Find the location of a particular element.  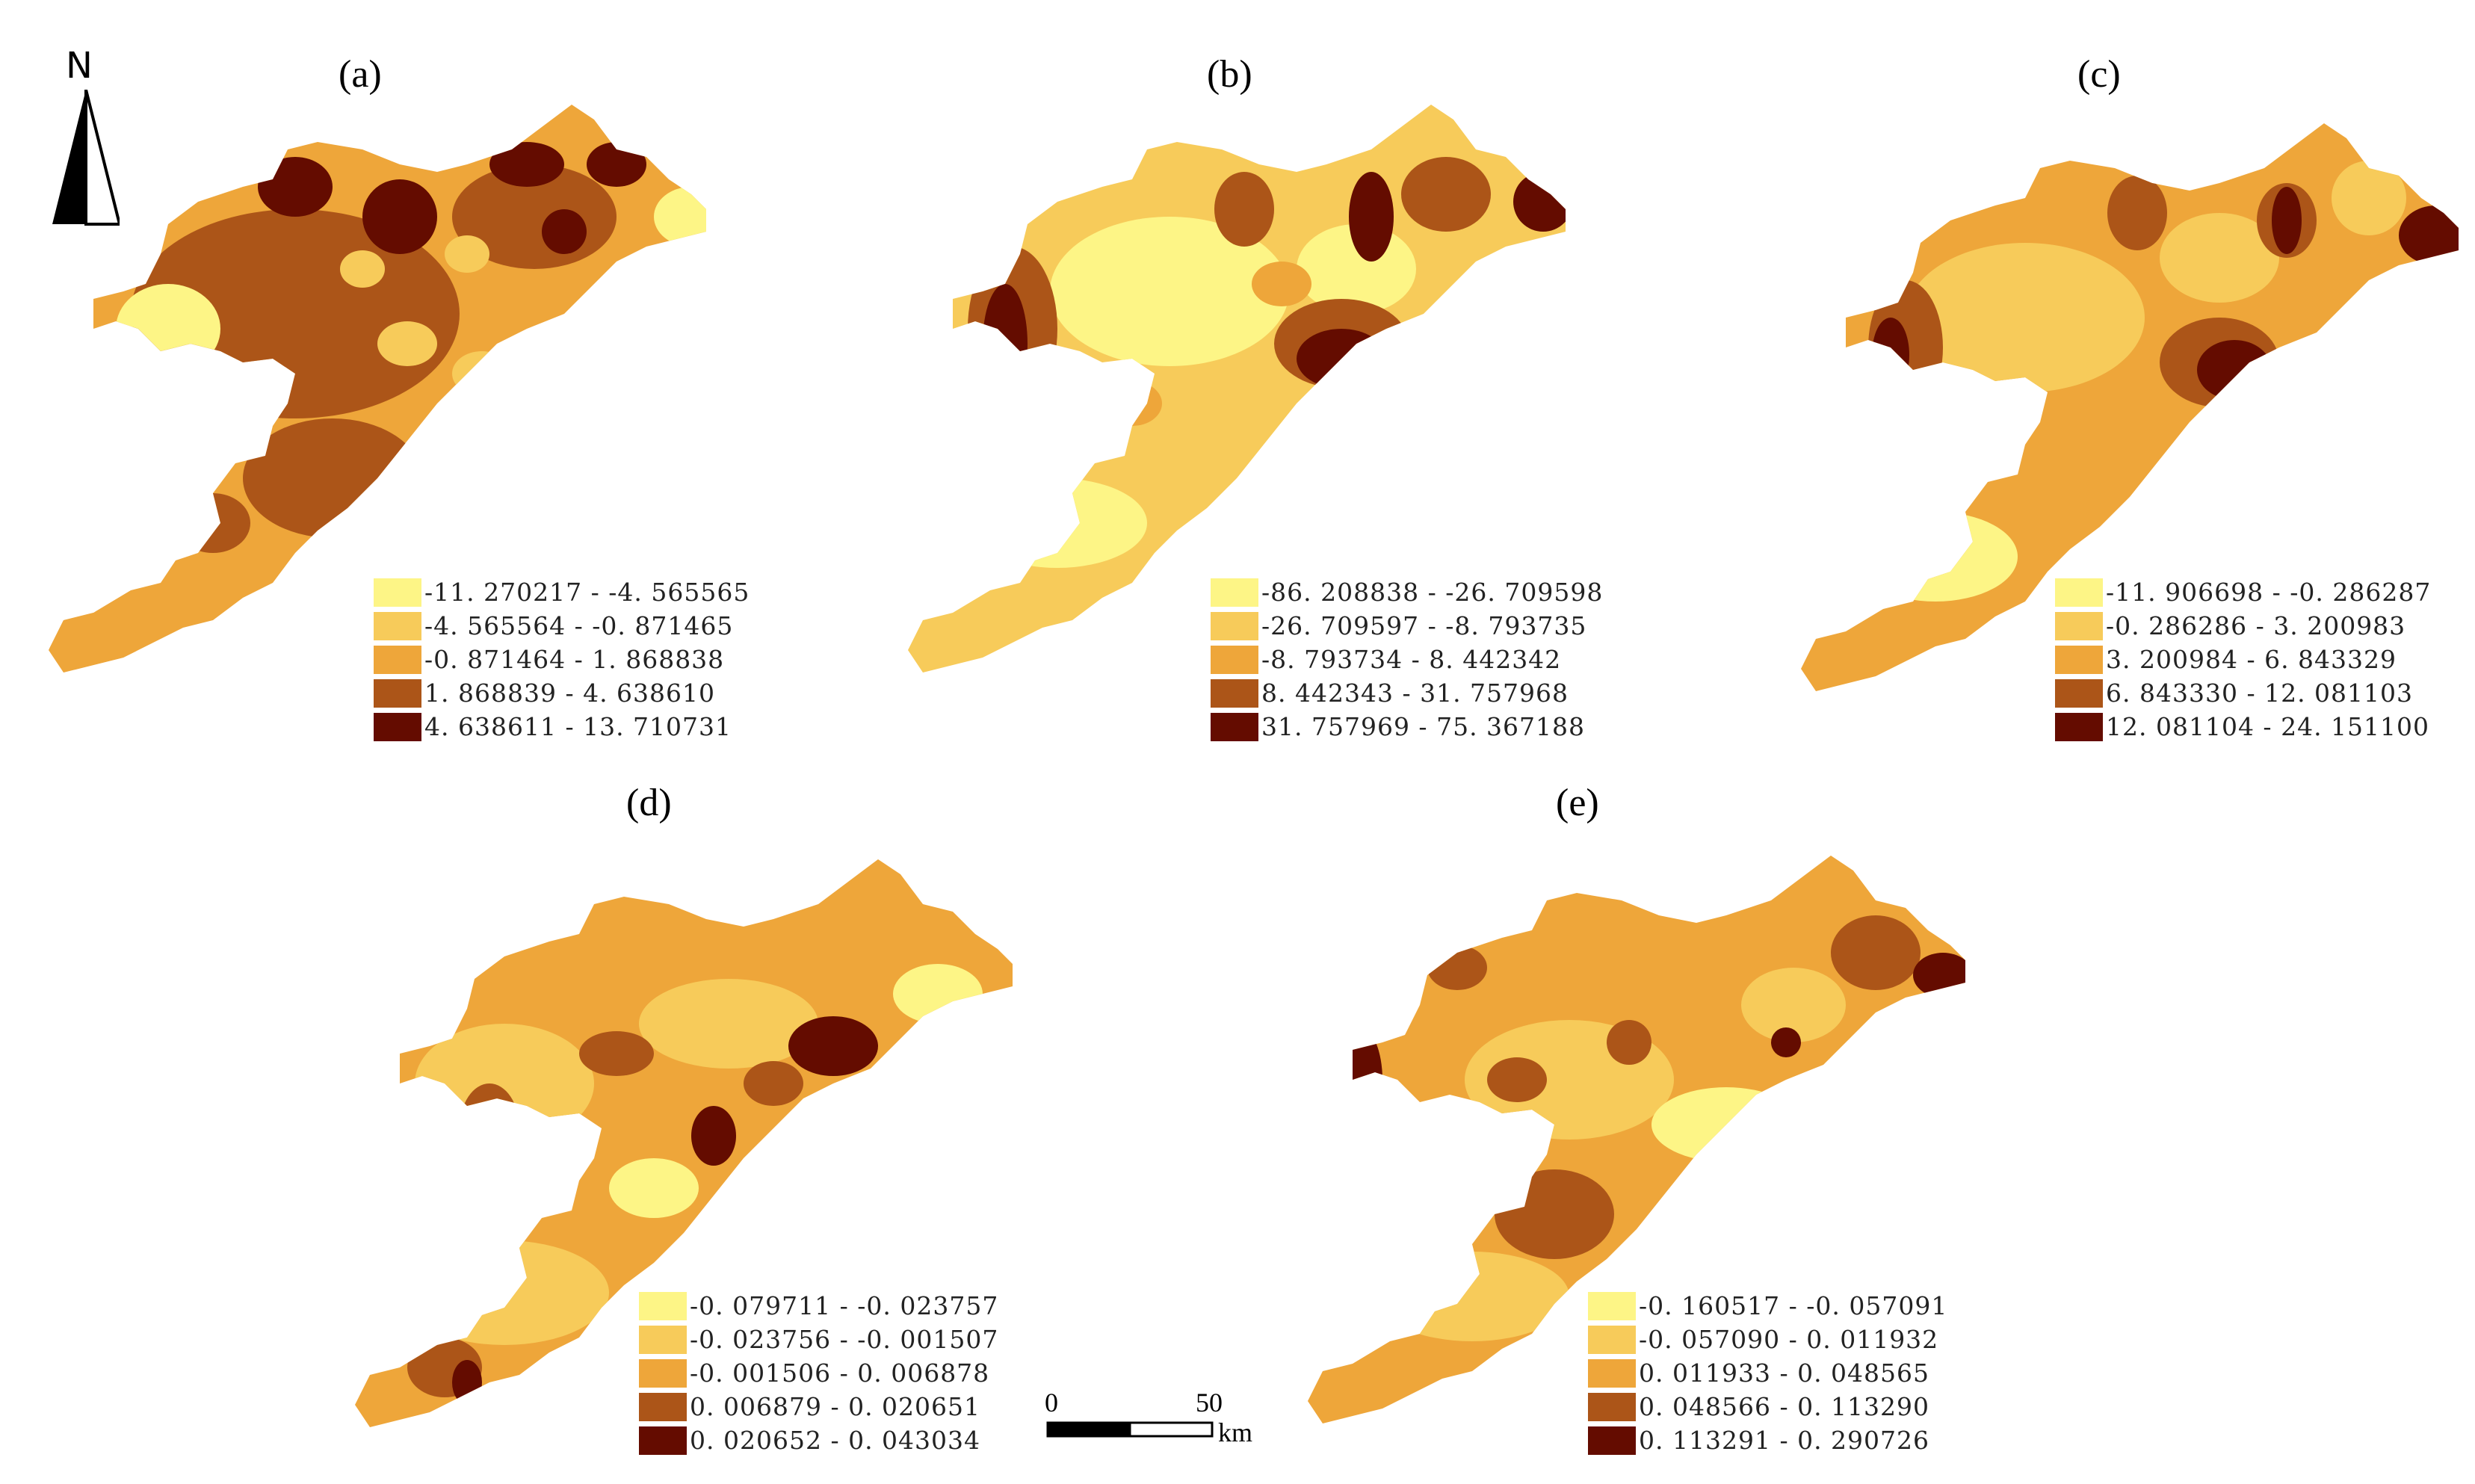

legend-item: -86. 208838 - -26. 709598 is located at coordinates (1407, 592).